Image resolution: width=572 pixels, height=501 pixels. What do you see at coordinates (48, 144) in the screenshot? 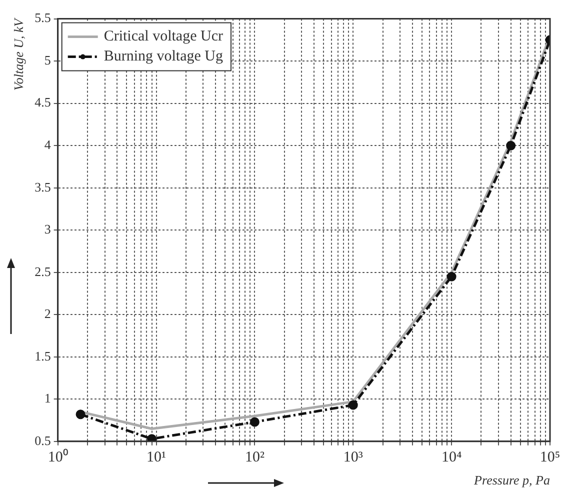
I see `y-tick-label: 4` at bounding box center [48, 144].